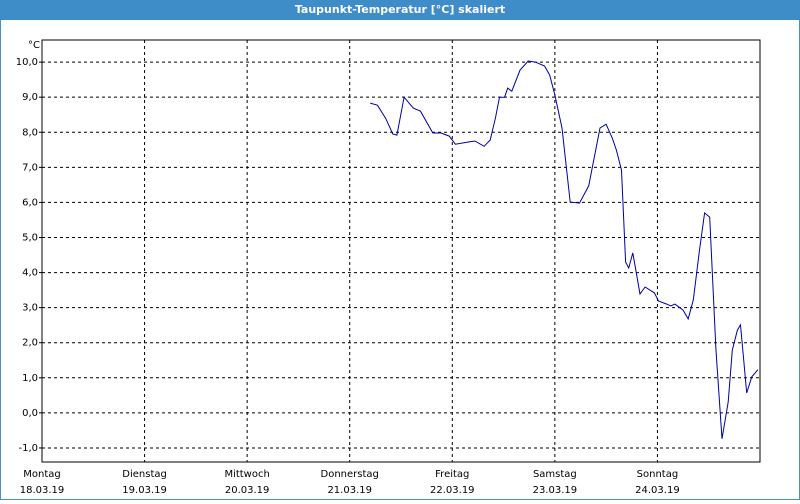  I want to click on y-tick-label: 9,0, so click(30, 97).